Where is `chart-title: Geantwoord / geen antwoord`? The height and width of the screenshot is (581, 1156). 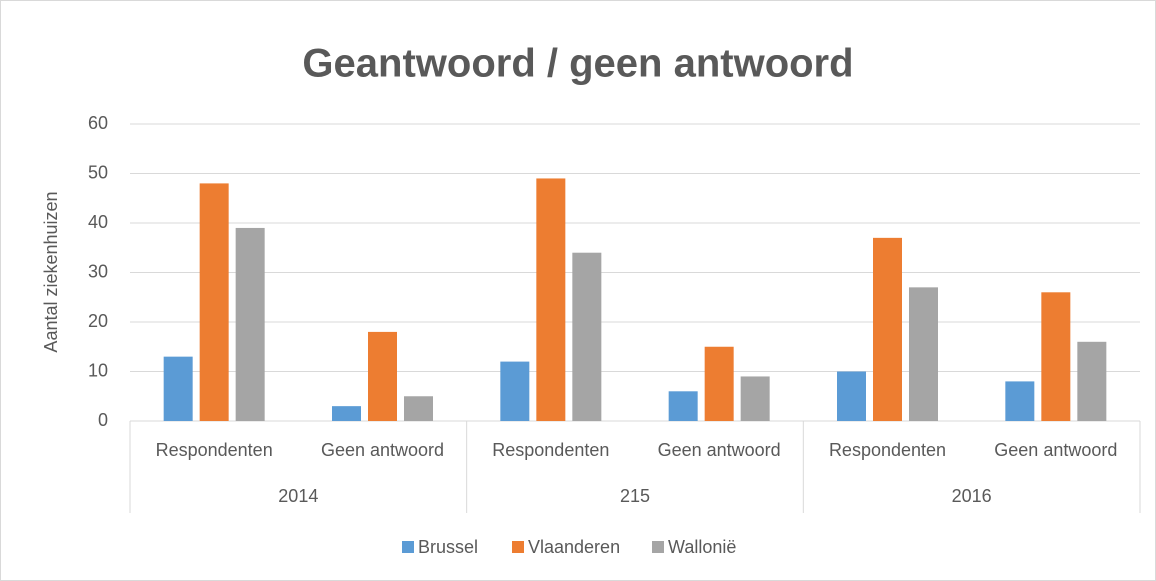
chart-title: Geantwoord / geen antwoord is located at coordinates (577, 64).